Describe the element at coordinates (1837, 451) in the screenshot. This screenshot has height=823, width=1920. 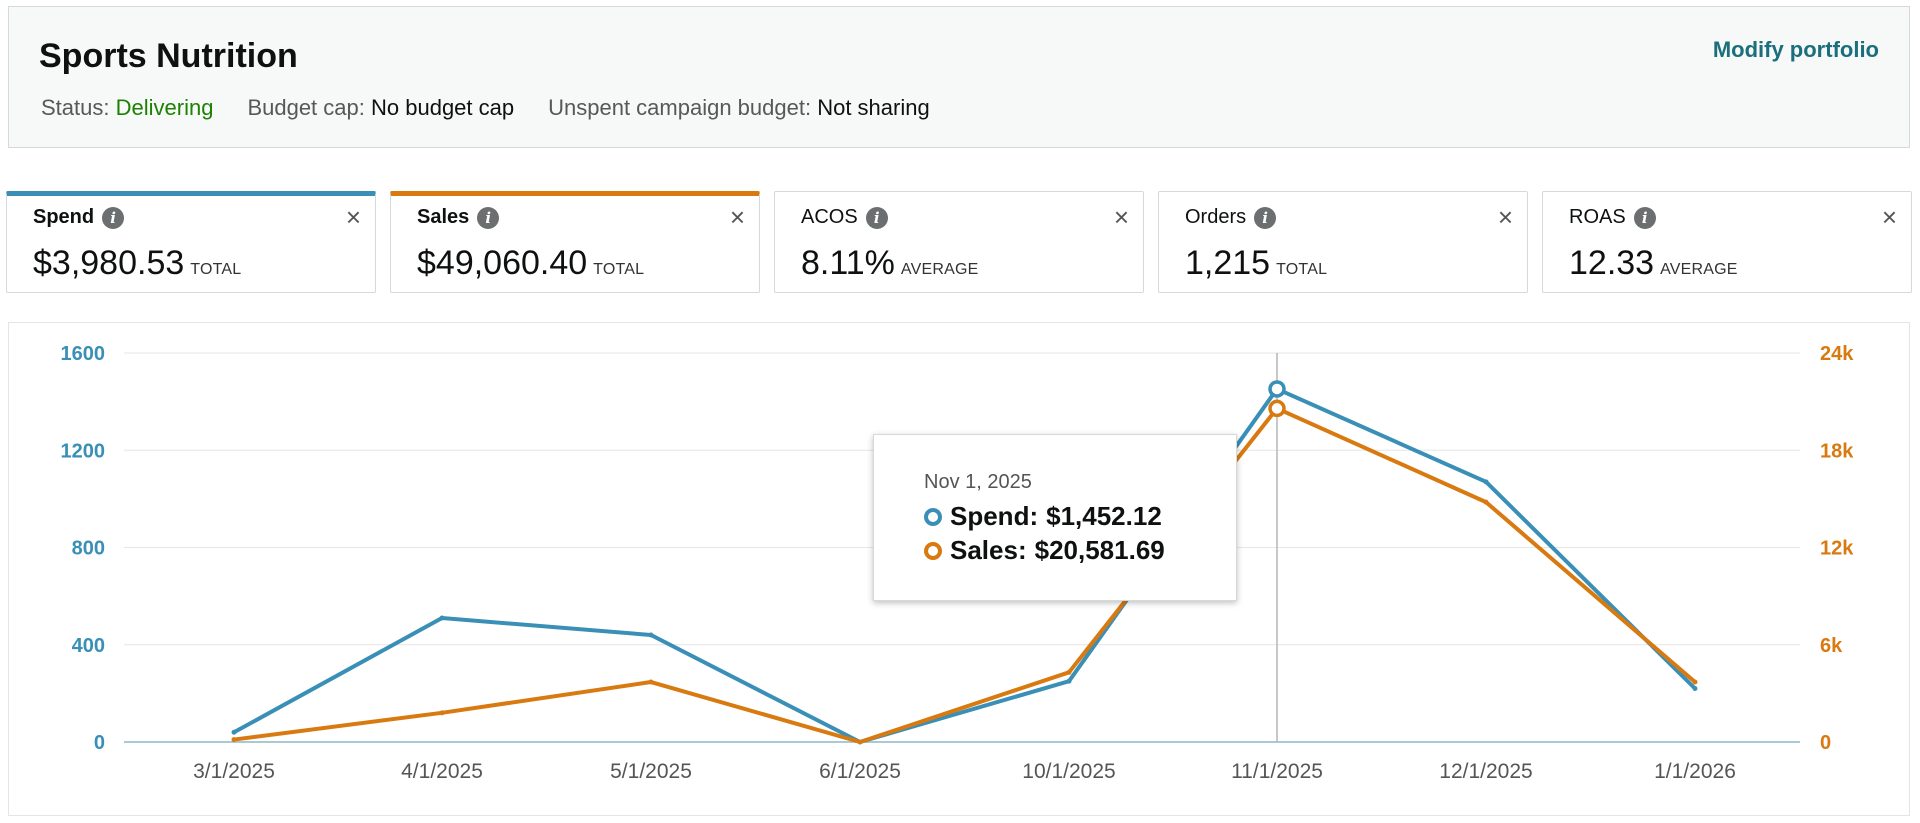
I see `y-right-tick-label: 18k` at that location.